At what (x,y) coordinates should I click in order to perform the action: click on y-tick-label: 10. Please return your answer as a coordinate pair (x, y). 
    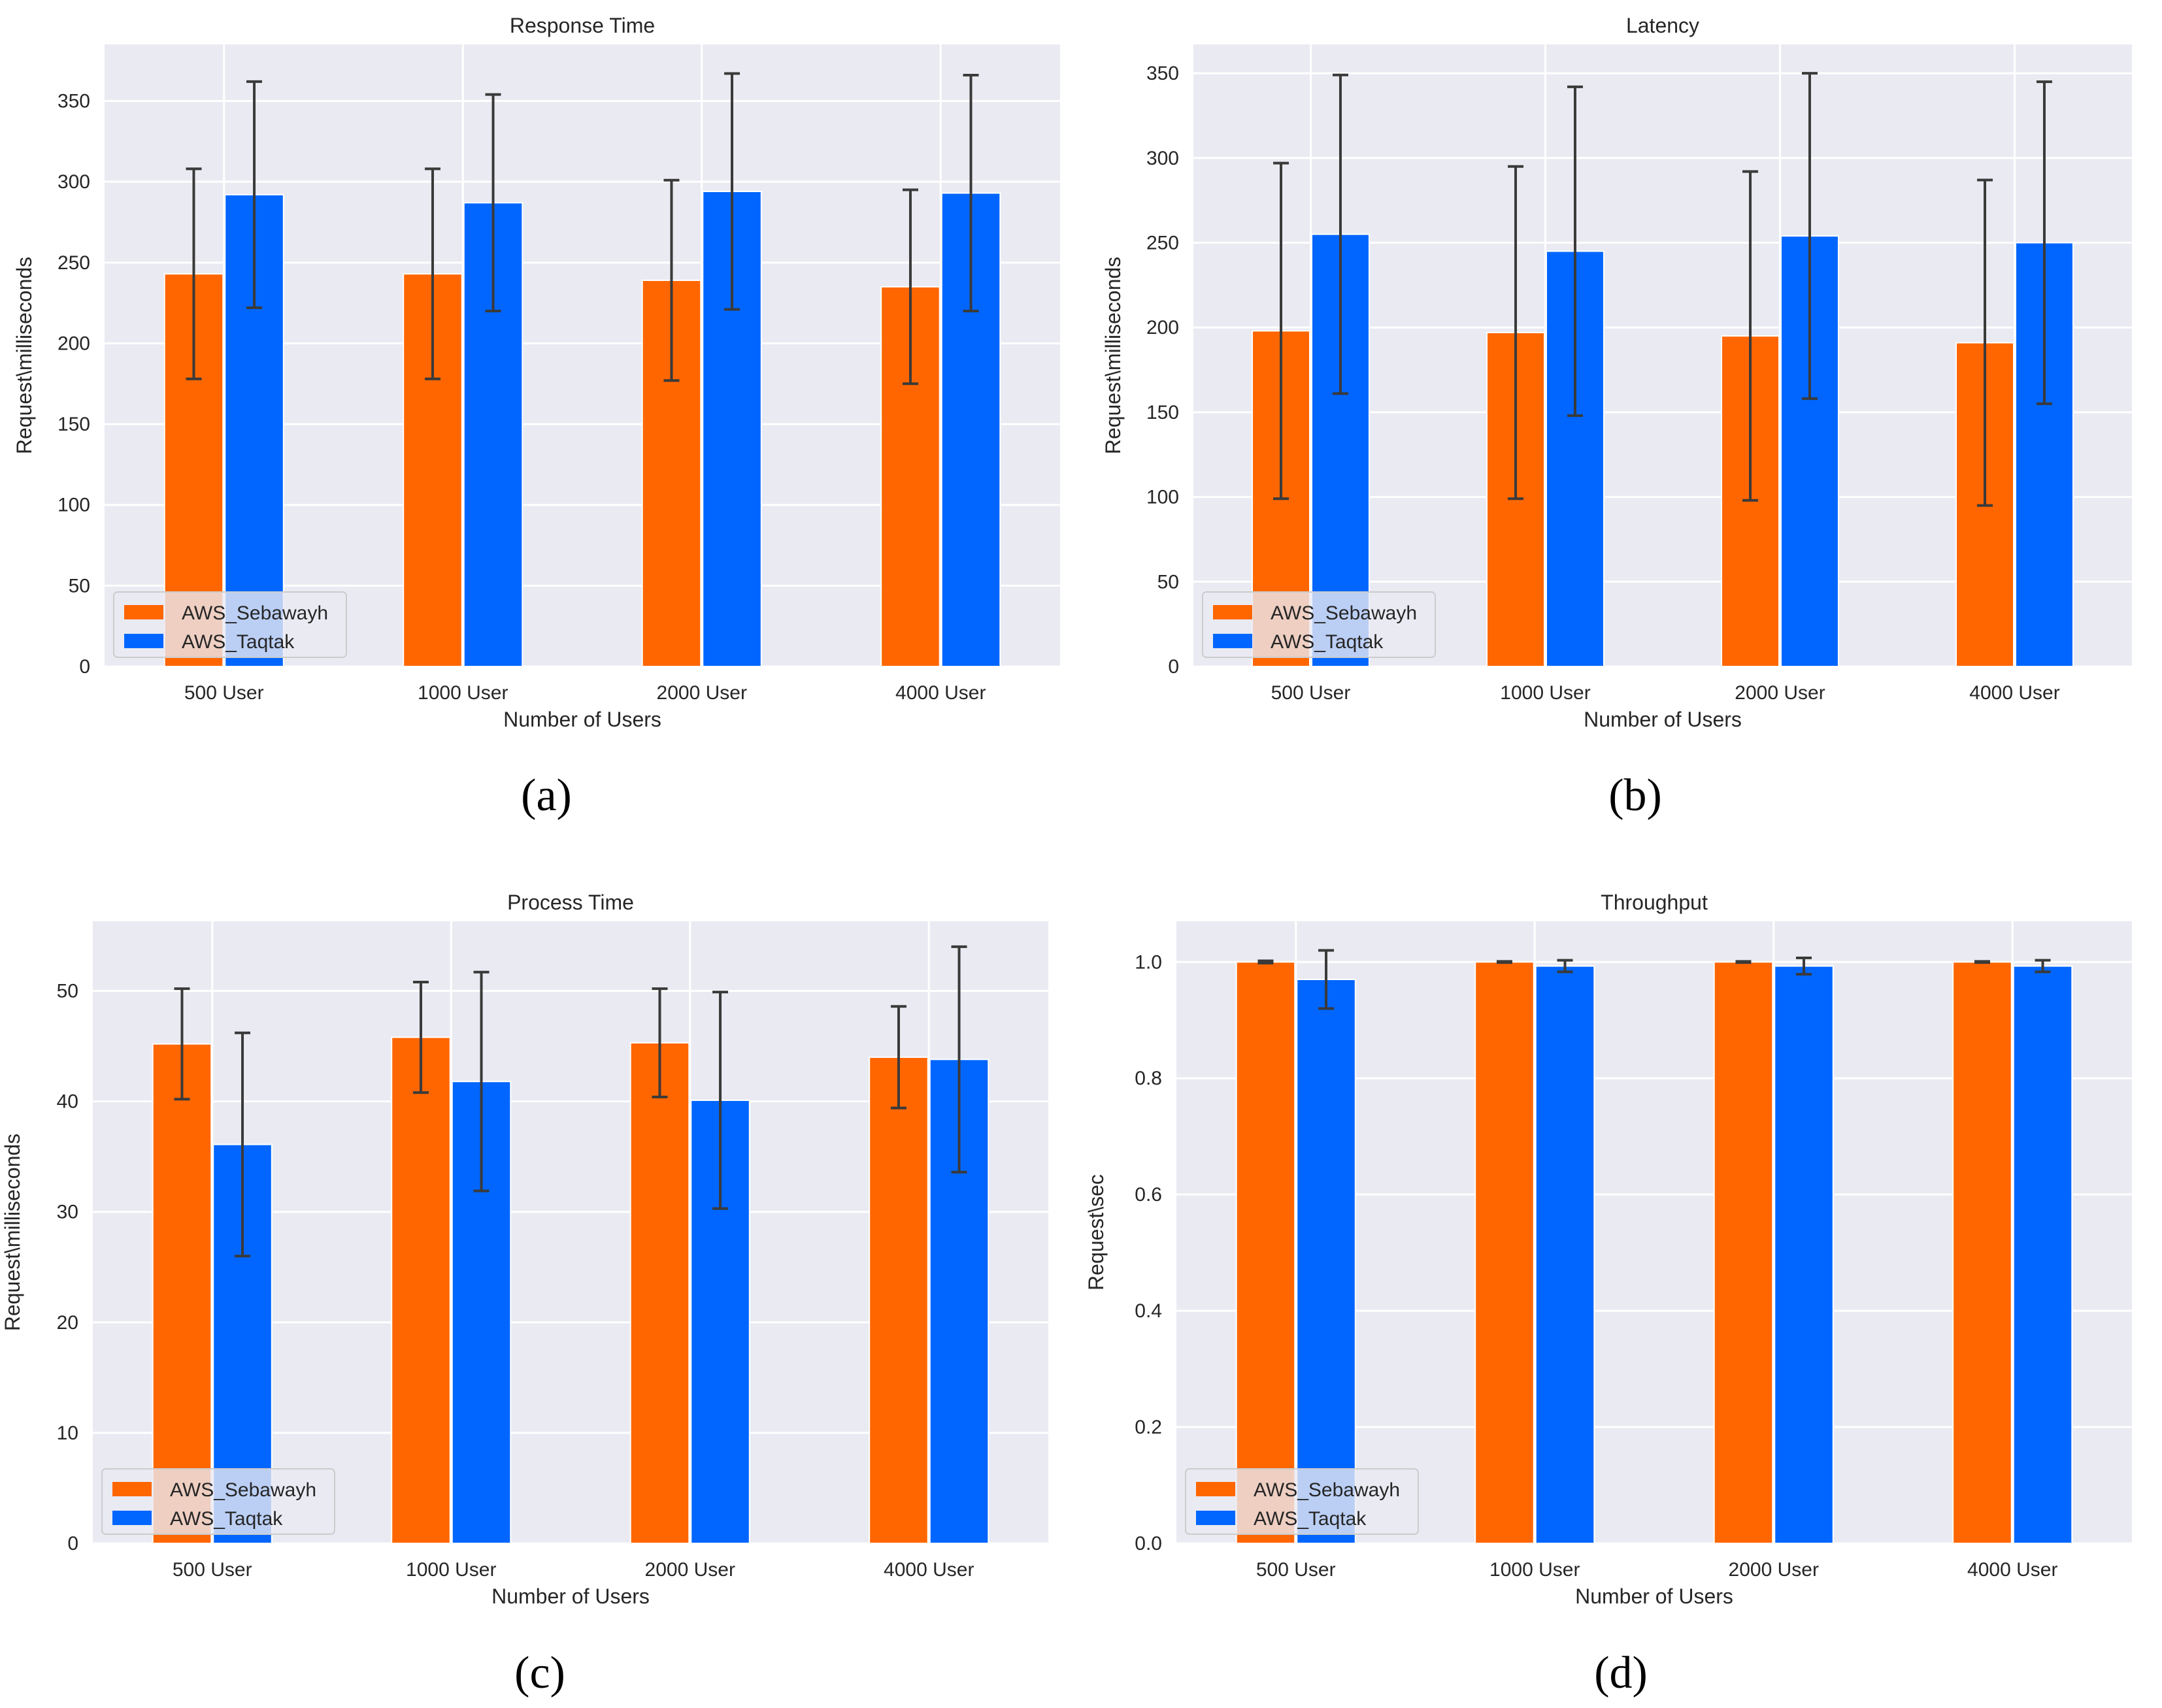
    Looking at the image, I should click on (67, 1433).